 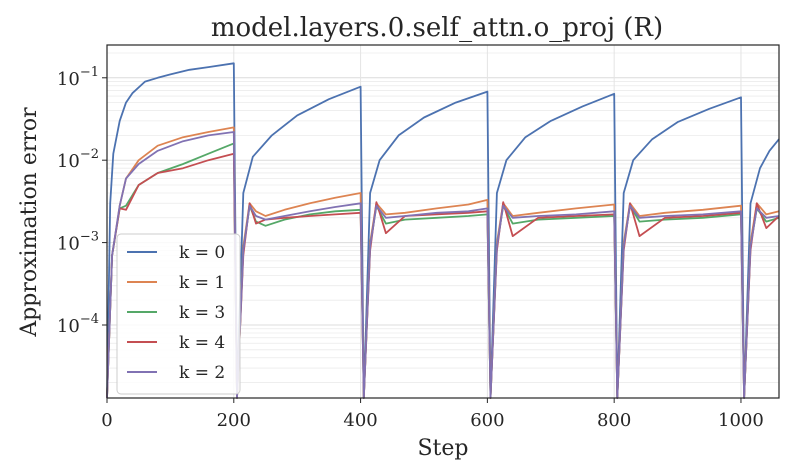 What do you see at coordinates (202, 283) in the screenshot?
I see `legend-label: k = 1` at bounding box center [202, 283].